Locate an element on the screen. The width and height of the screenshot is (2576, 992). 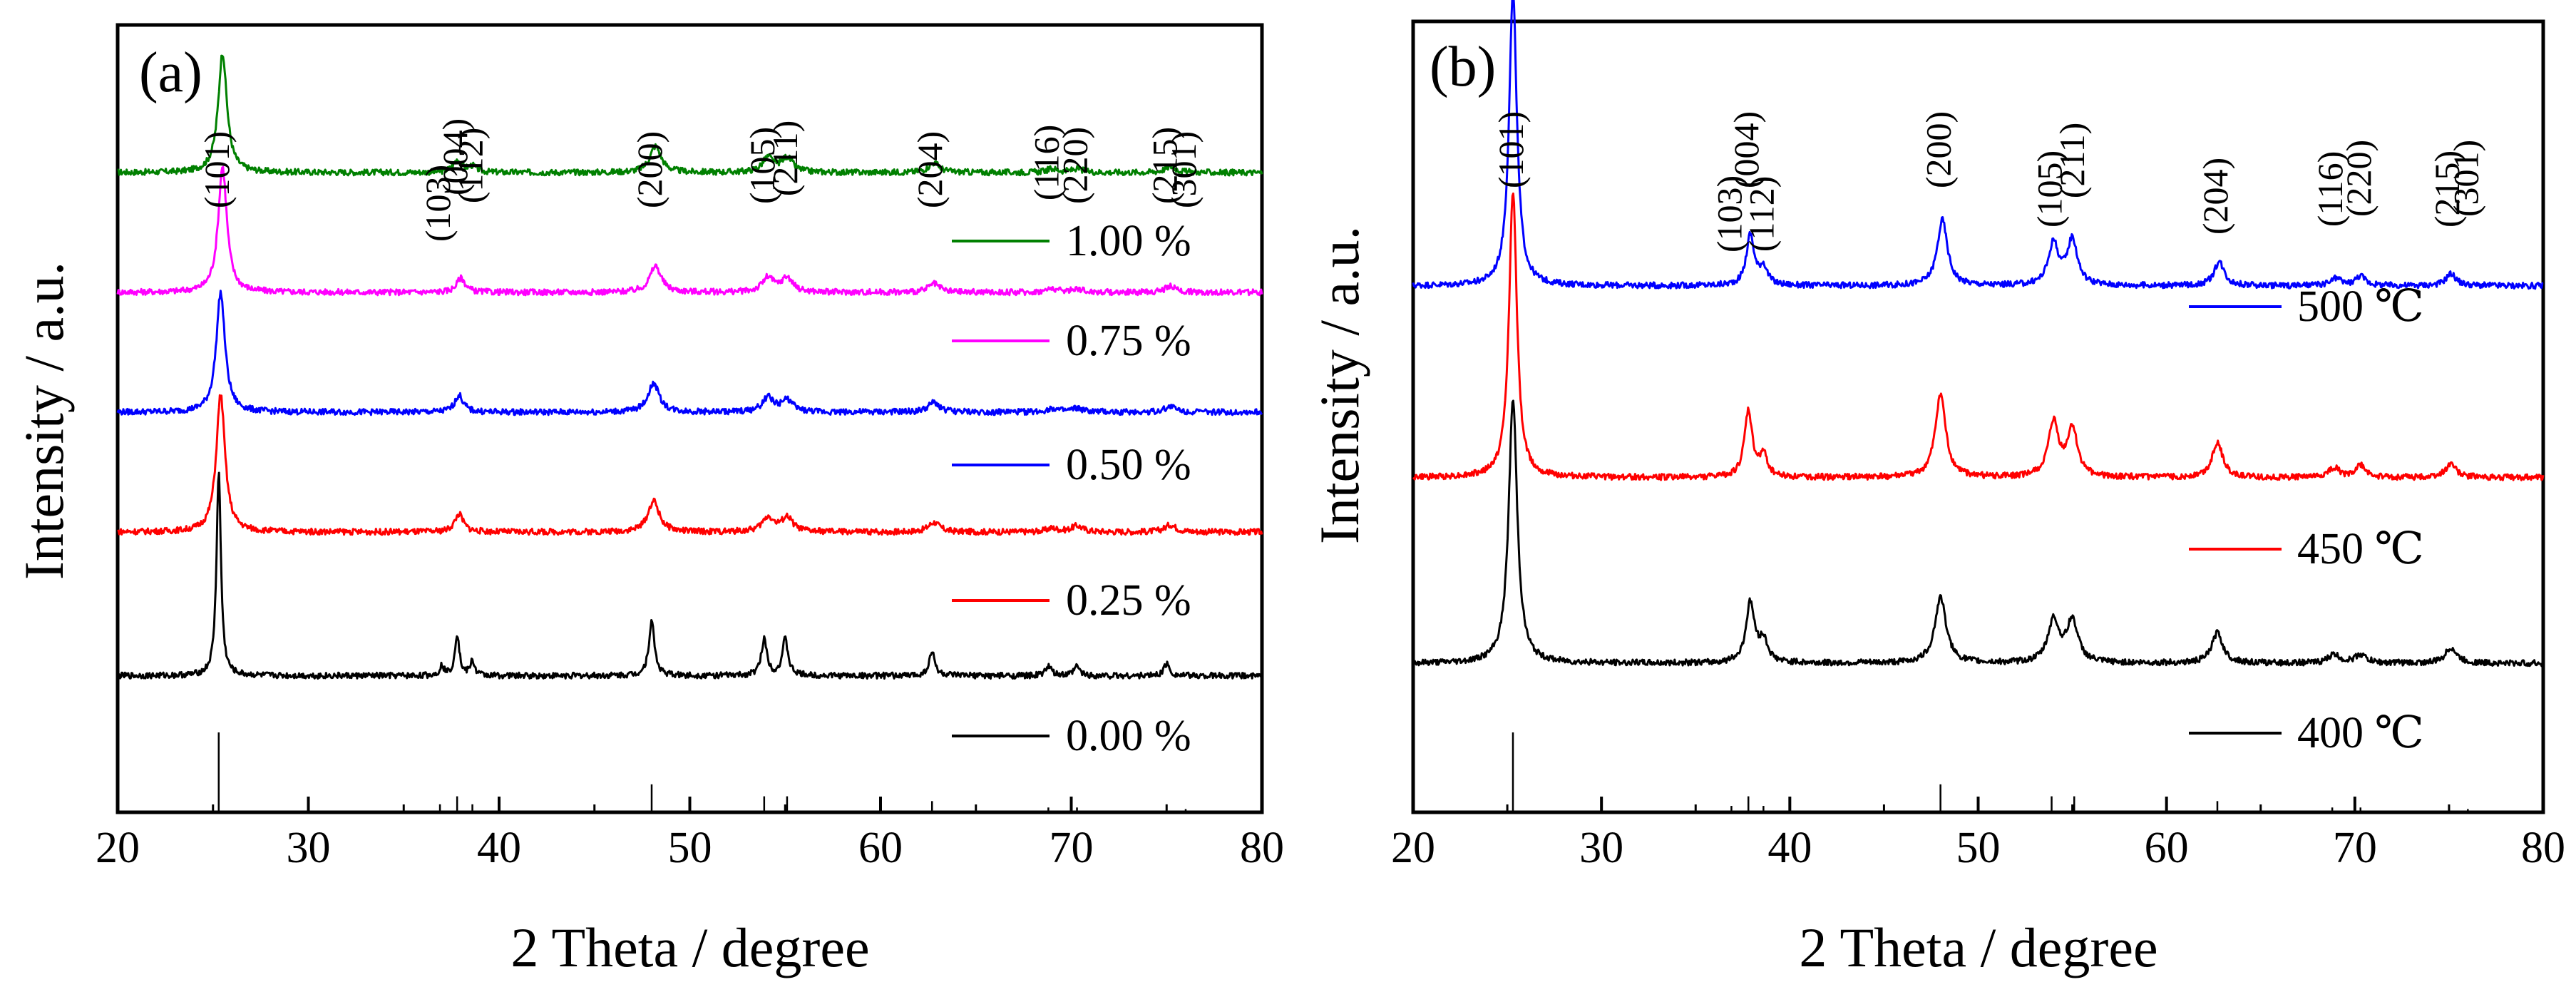
panel-a-legend-label: 0.75 % is located at coordinates (1128, 341).